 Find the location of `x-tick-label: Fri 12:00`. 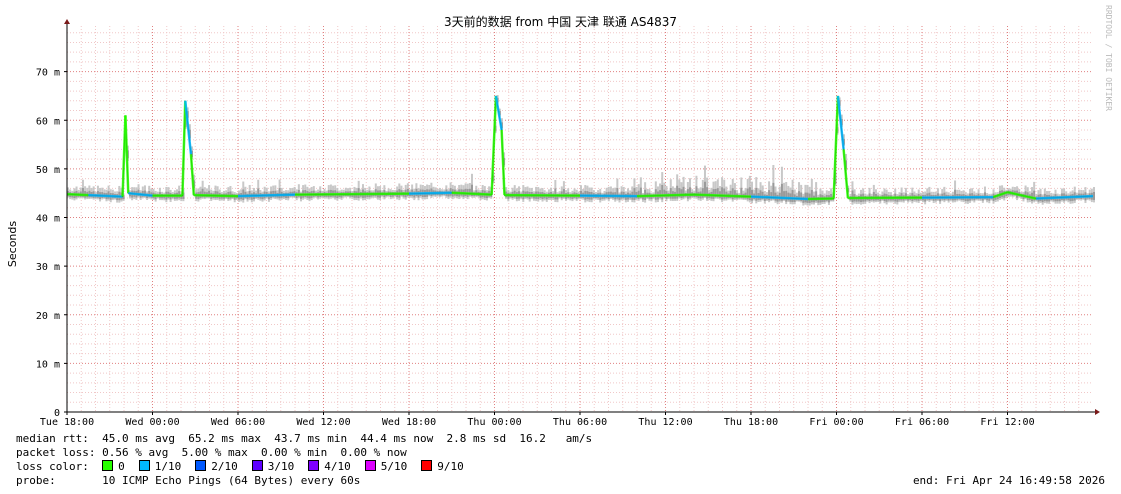

x-tick-label: Fri 12:00 is located at coordinates (1007, 422).